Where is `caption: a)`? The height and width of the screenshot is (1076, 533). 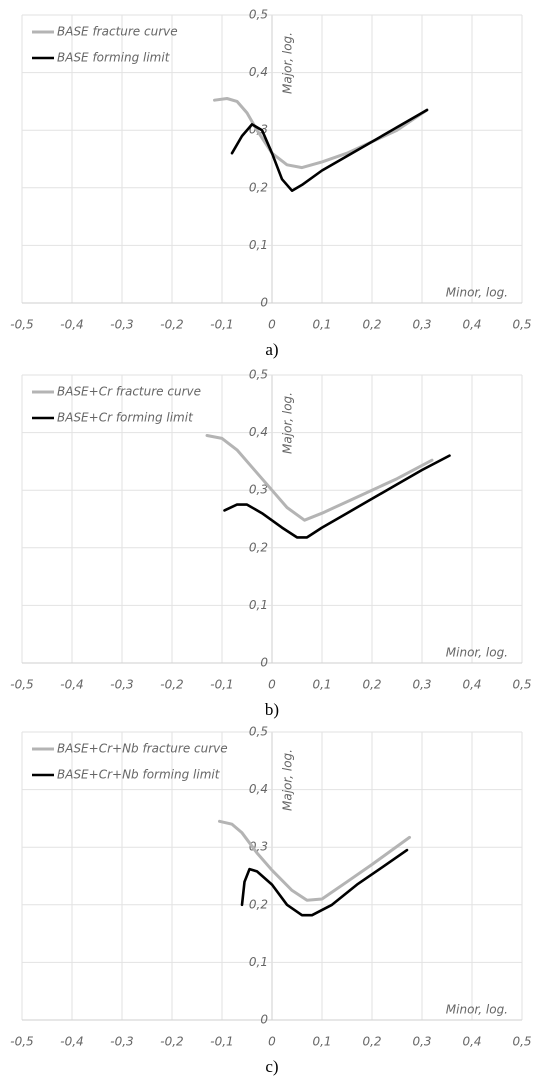 caption: a) is located at coordinates (271, 349).